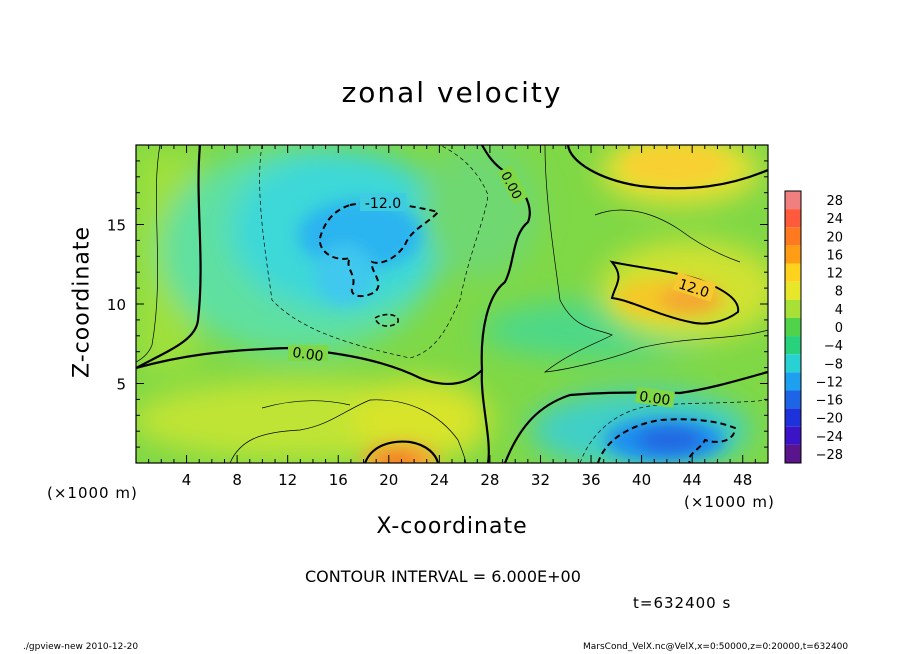 Image resolution: width=904 pixels, height=654 pixels. I want to click on colorbar-frame, so click(793, 327).